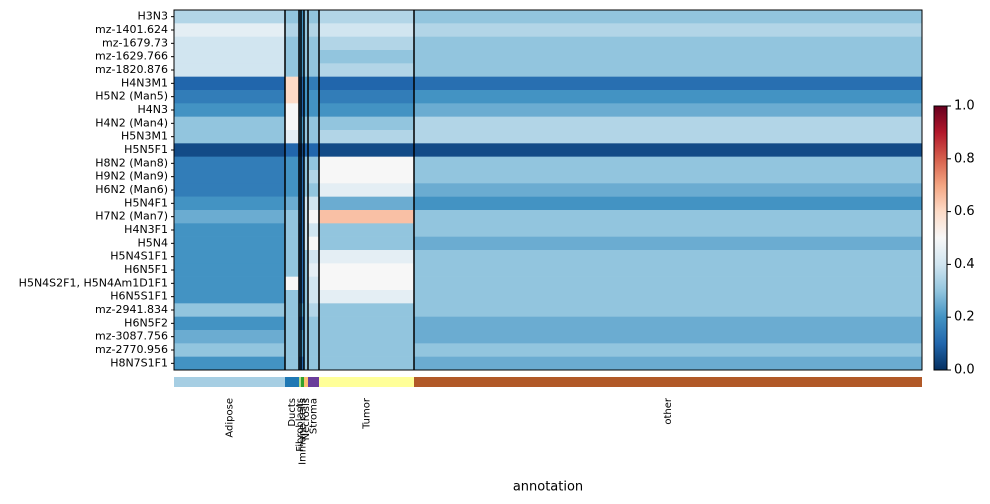 The width and height of the screenshot is (990, 504). I want to click on row-label: H3N3, so click(153, 16).